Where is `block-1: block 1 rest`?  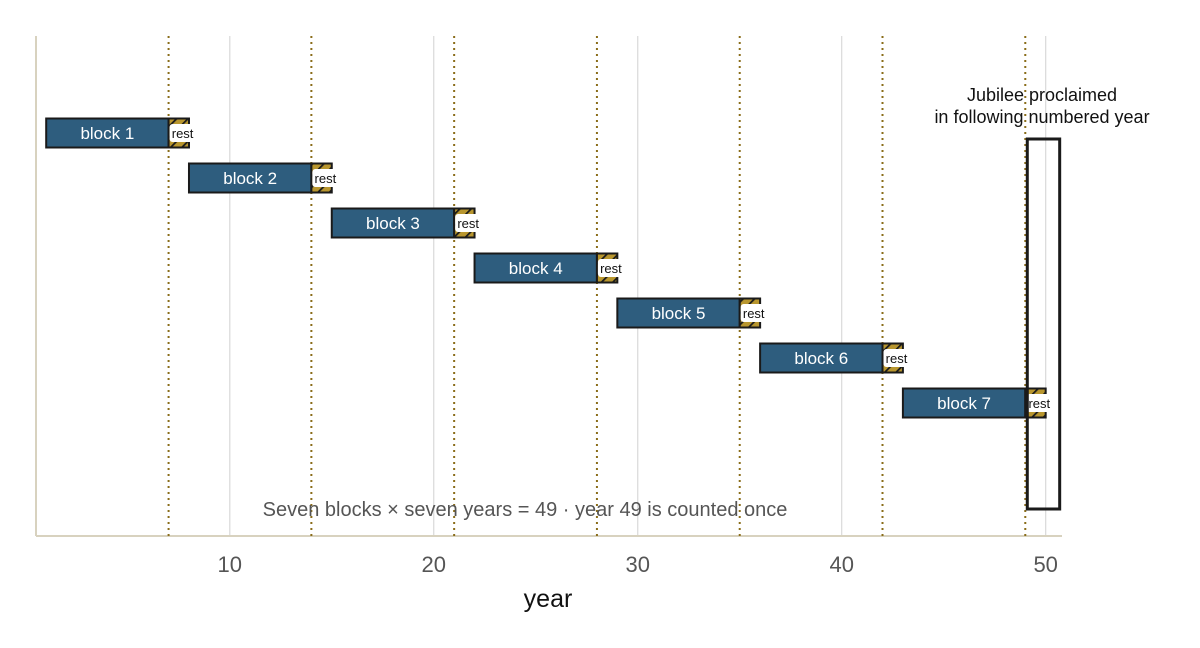
block-1: block 1 rest is located at coordinates (120, 133).